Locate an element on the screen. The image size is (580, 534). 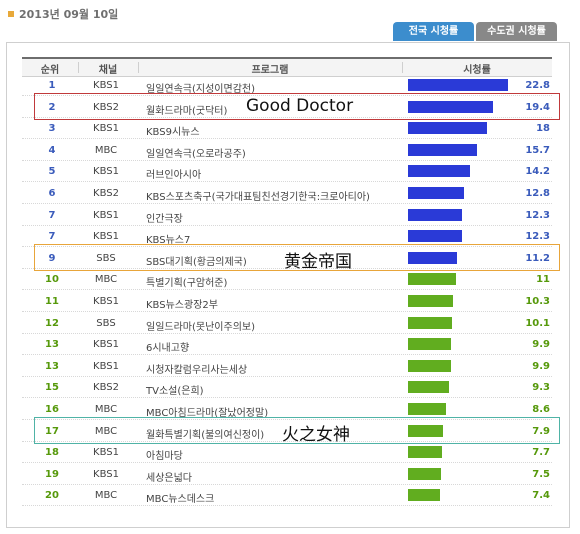
table-row: 13 KBS1 시청자칼럼우리사는세상 9.9 is located at coordinates (287, 366).